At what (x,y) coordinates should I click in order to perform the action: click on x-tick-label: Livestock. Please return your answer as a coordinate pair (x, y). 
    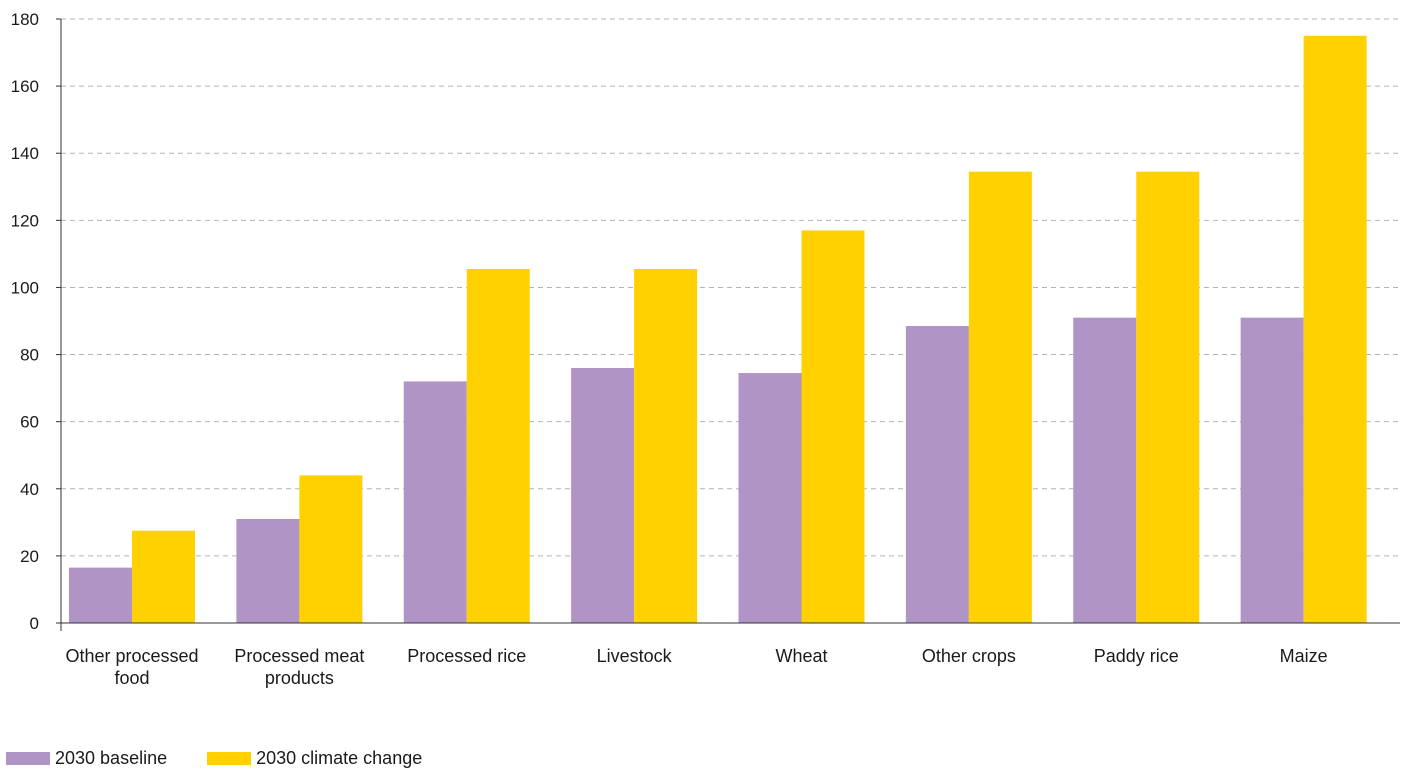
    Looking at the image, I should click on (635, 656).